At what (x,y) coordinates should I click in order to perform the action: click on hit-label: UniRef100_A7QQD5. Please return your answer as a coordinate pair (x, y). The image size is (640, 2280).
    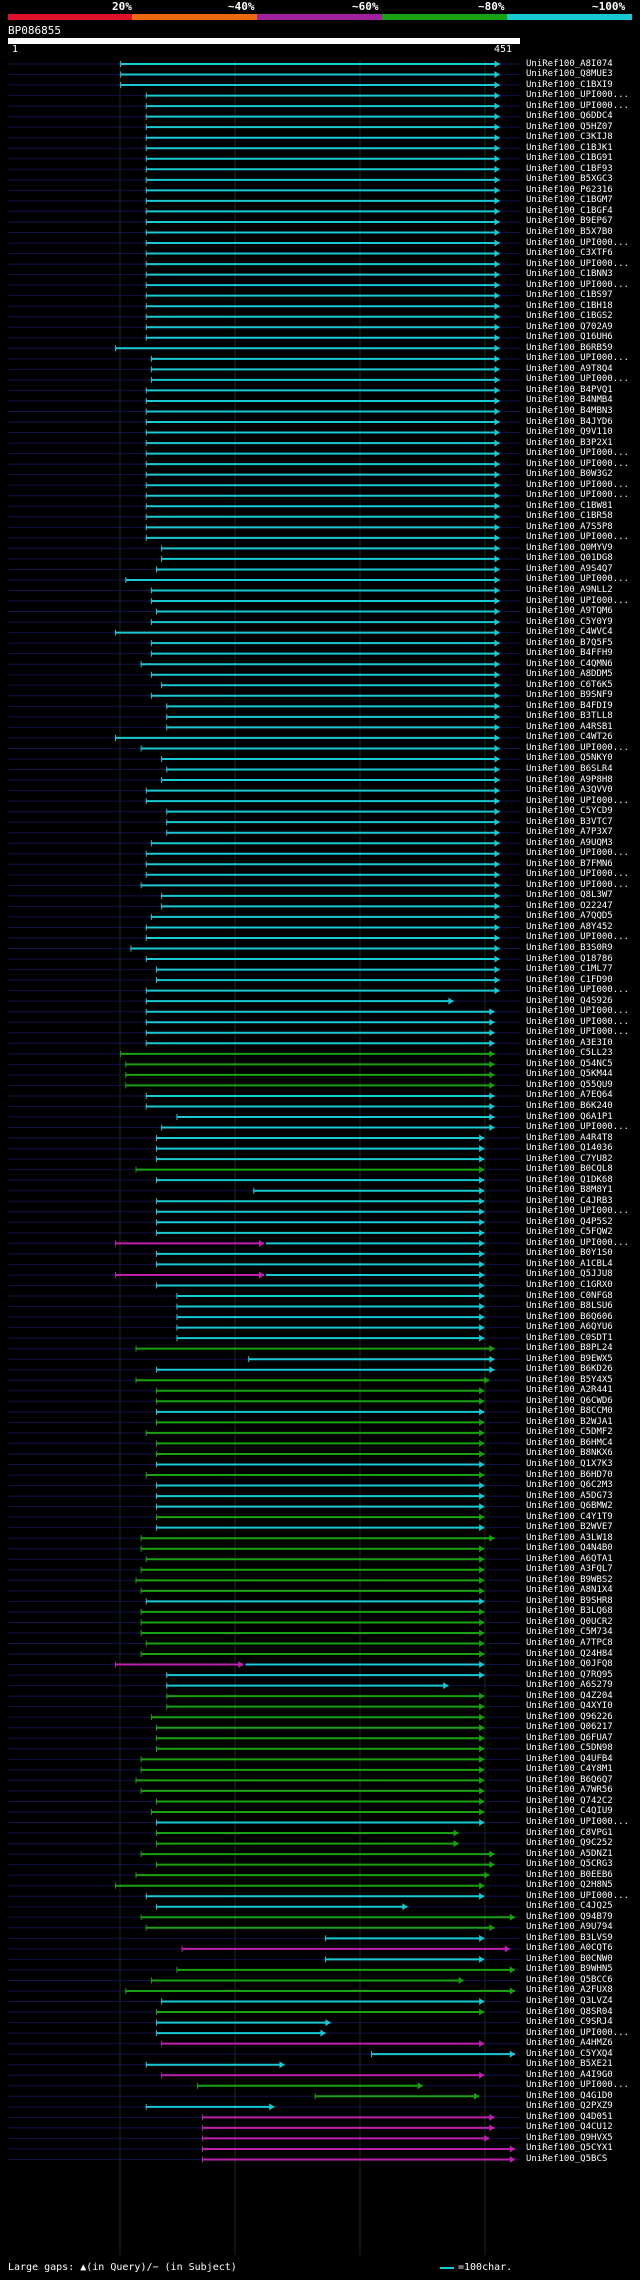
    Looking at the image, I should click on (569, 916).